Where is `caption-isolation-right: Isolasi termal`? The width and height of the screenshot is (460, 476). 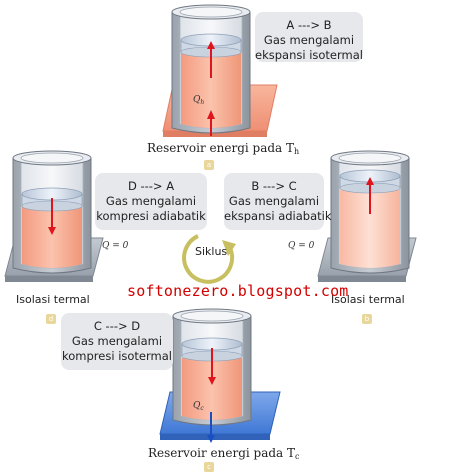 caption-isolation-right: Isolasi termal is located at coordinates (368, 299).